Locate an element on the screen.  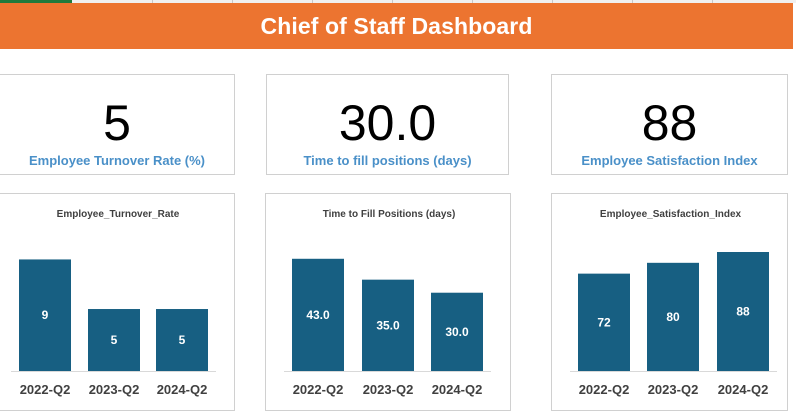
data-label: 88 is located at coordinates (743, 312).